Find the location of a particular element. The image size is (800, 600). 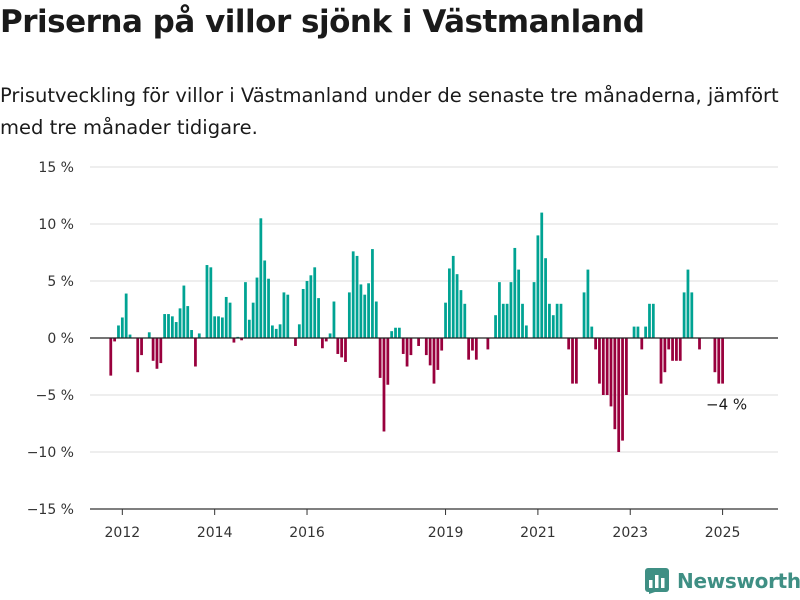

x-tick-label: 2023 is located at coordinates (630, 533).